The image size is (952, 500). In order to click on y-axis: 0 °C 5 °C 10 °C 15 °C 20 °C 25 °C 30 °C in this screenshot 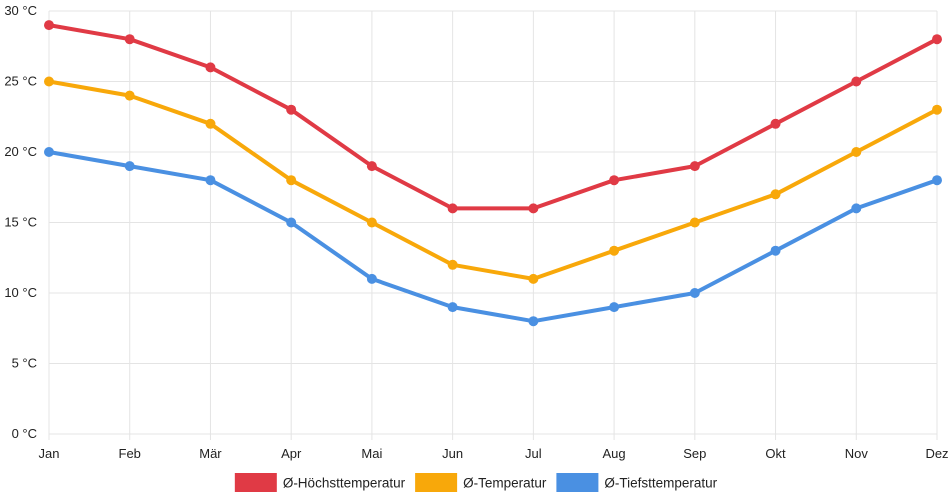, I will do `click(20, 222)`.